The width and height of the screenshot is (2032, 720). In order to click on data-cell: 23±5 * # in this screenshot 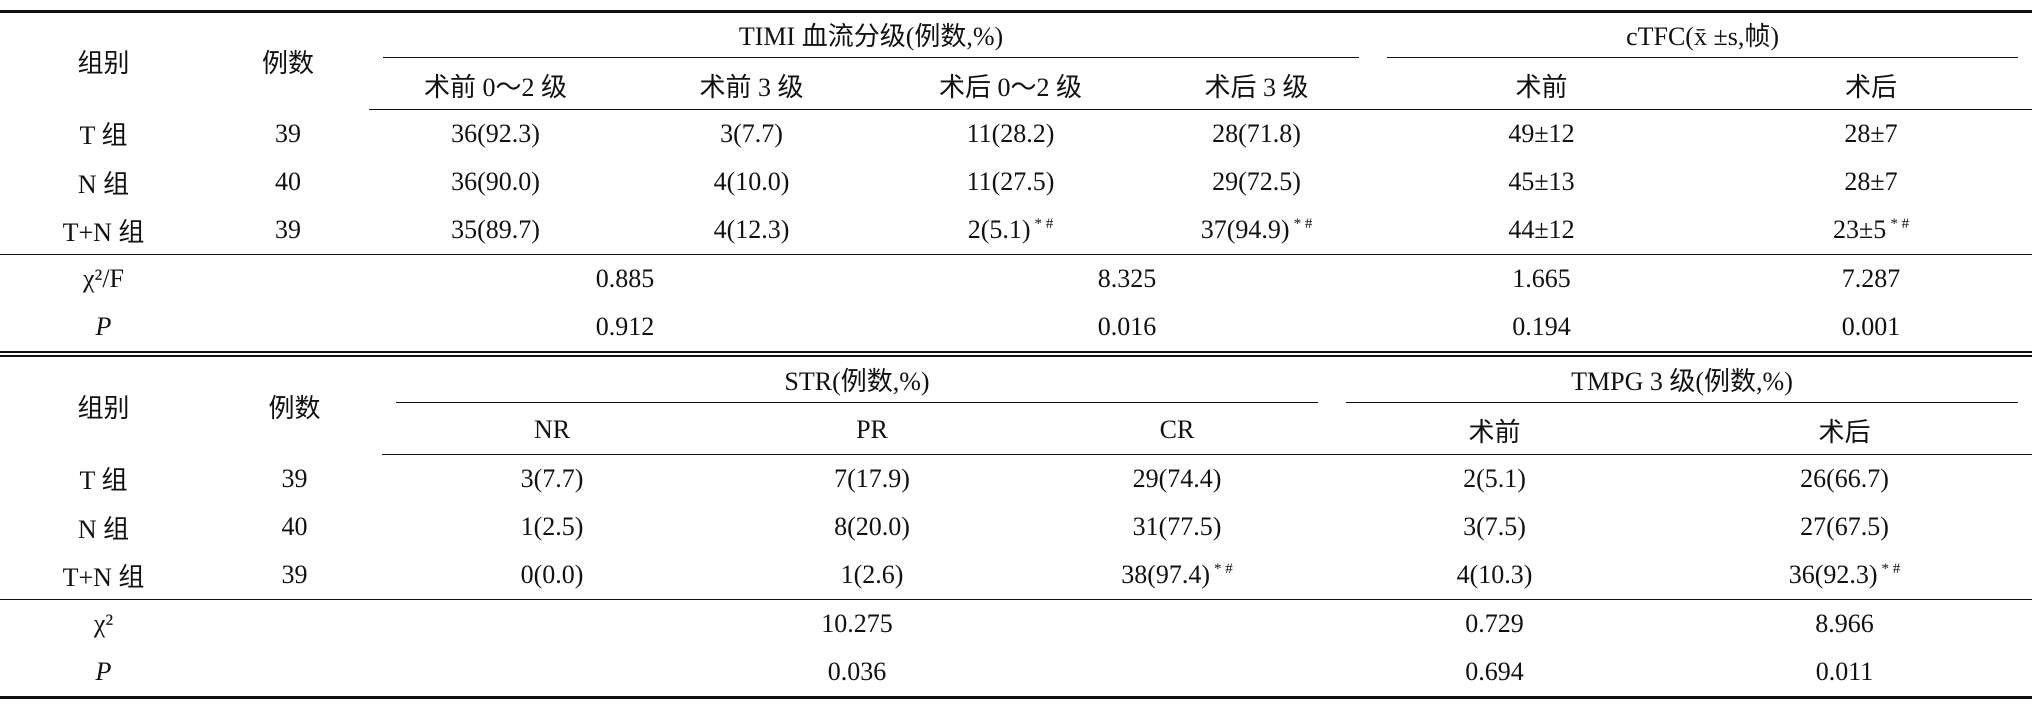, I will do `click(1871, 230)`.